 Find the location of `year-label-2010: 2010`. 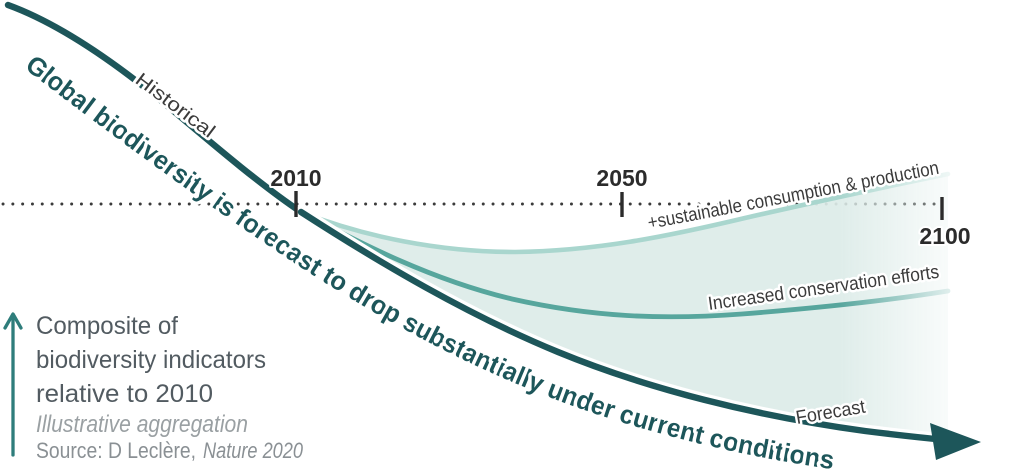

year-label-2010: 2010 is located at coordinates (295, 178).